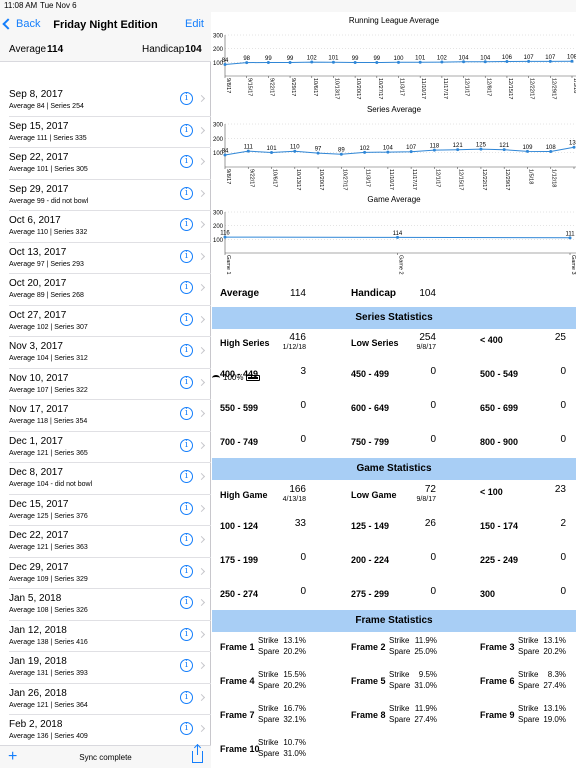  I want to click on week-row: Sep 22, 2017 Average 101 | Series 305 i, so click(110, 164).